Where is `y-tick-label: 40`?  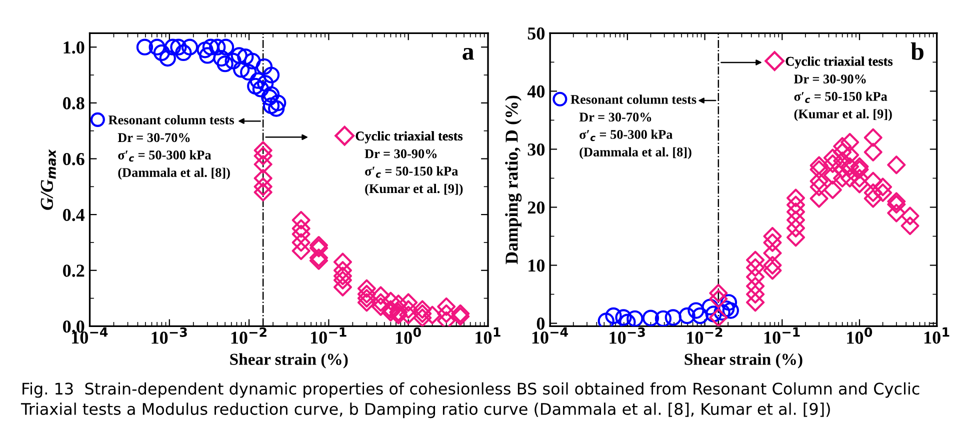 y-tick-label: 40 is located at coordinates (536, 91).